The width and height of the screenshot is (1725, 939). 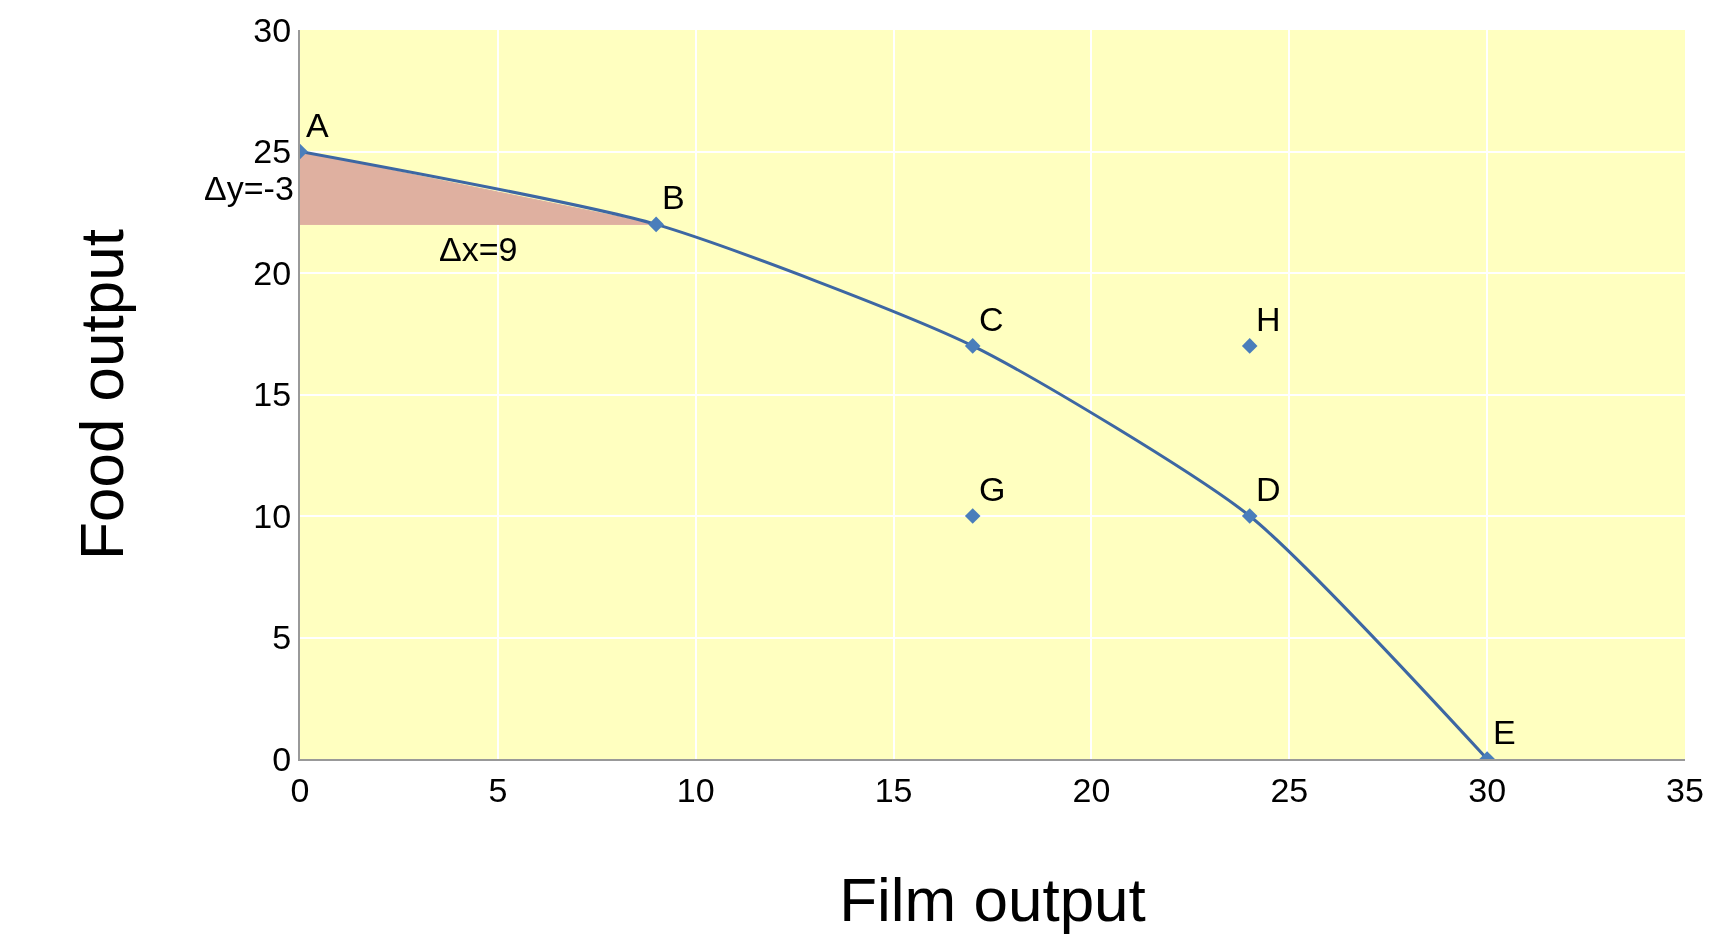 What do you see at coordinates (272, 151) in the screenshot?
I see `y-tick-label: 25` at bounding box center [272, 151].